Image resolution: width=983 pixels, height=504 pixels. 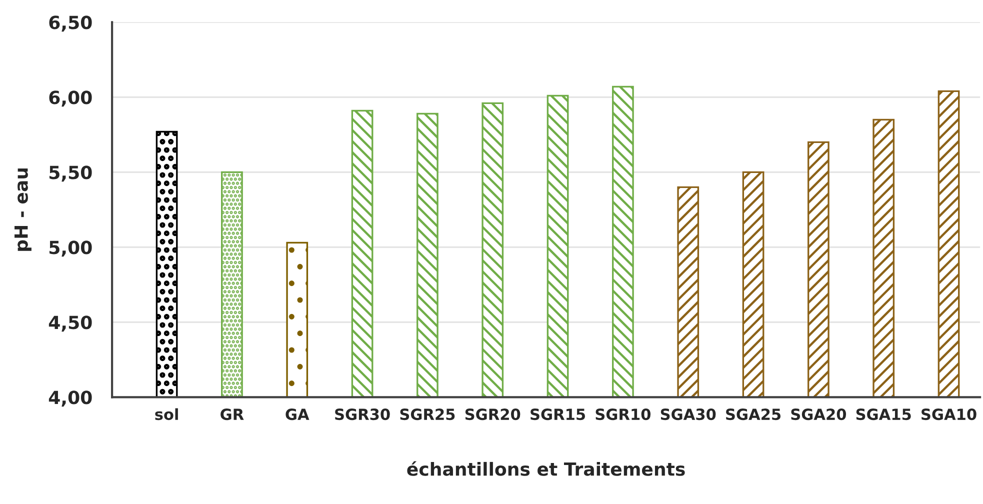 I want to click on x-tick-label: GR, so click(x=232, y=414).